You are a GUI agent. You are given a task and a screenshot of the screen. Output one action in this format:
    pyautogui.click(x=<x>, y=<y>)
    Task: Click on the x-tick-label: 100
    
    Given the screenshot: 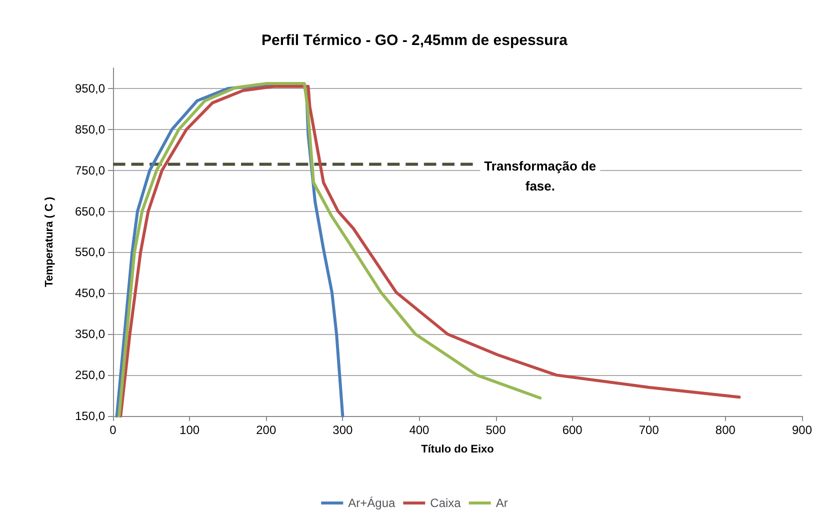 What is the action you would take?
    pyautogui.click(x=190, y=430)
    